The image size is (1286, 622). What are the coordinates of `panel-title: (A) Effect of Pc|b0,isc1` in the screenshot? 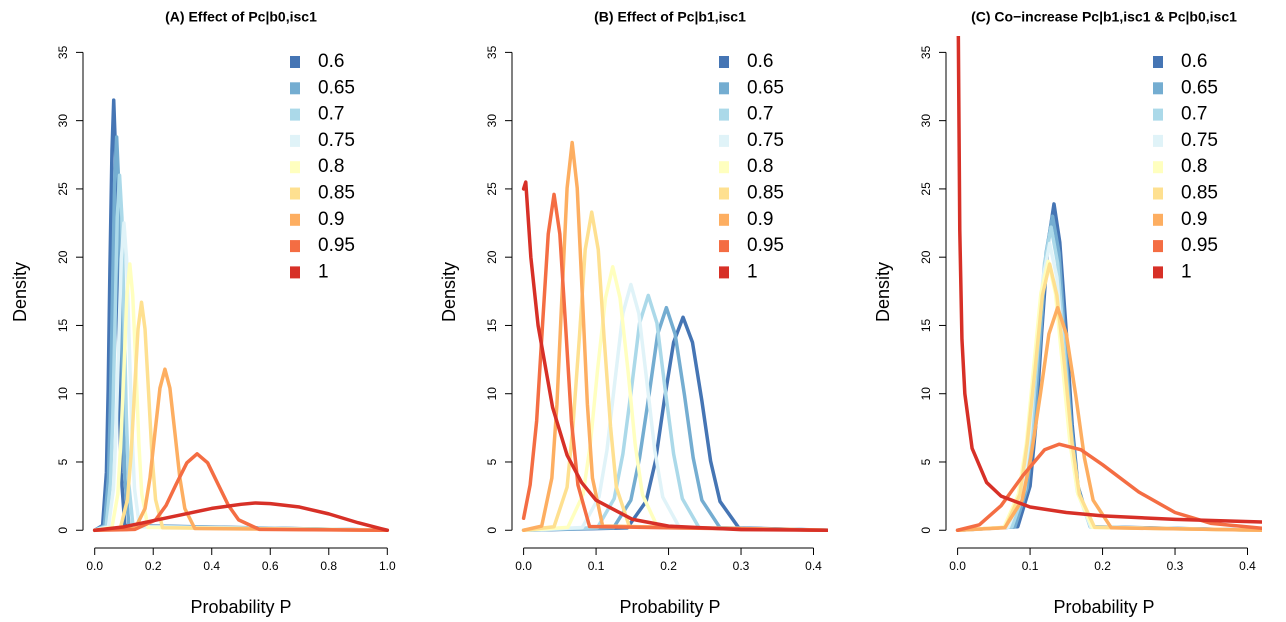 It's located at (241, 17).